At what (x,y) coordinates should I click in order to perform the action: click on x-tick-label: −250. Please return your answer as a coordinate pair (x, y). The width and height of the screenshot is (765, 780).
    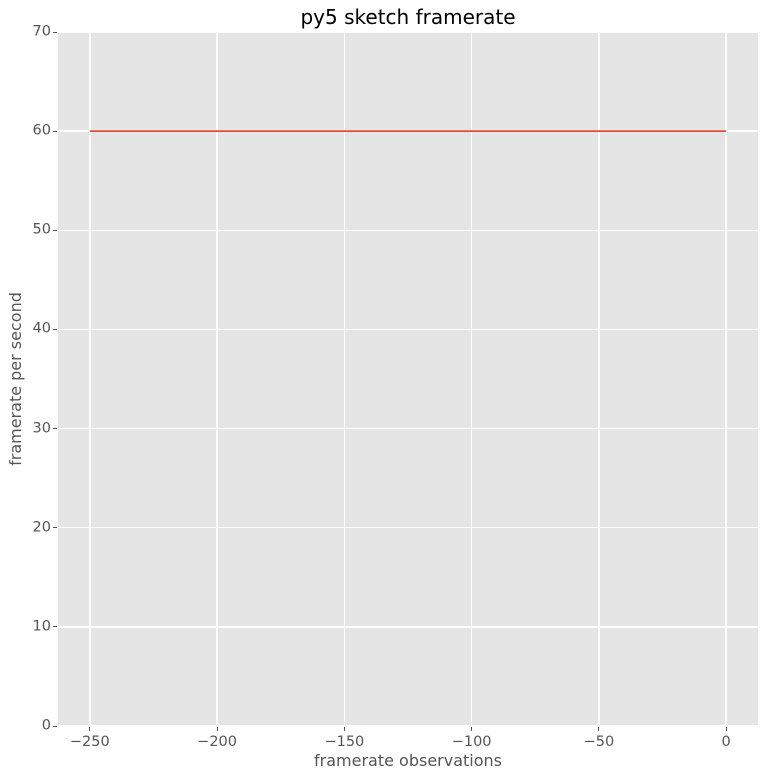
    Looking at the image, I should click on (89, 742).